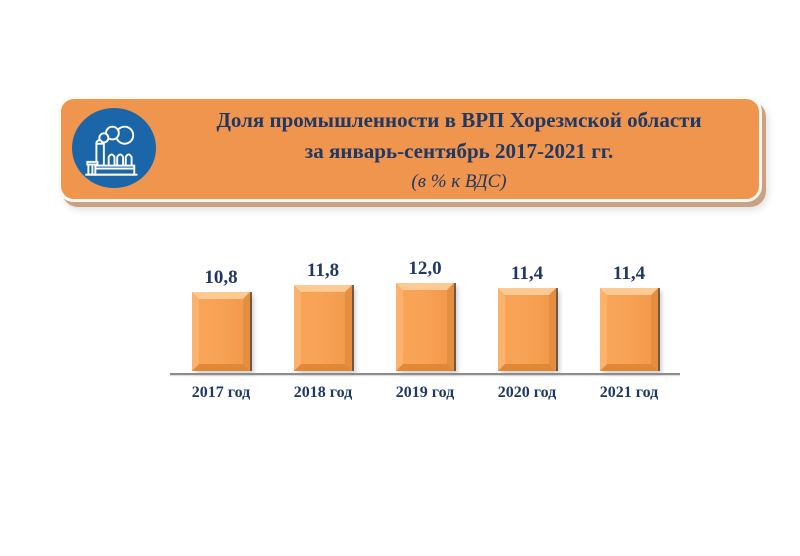 The width and height of the screenshot is (800, 556). Describe the element at coordinates (459, 181) in the screenshot. I see `title-subtitle: (в % к ВДС)` at that location.